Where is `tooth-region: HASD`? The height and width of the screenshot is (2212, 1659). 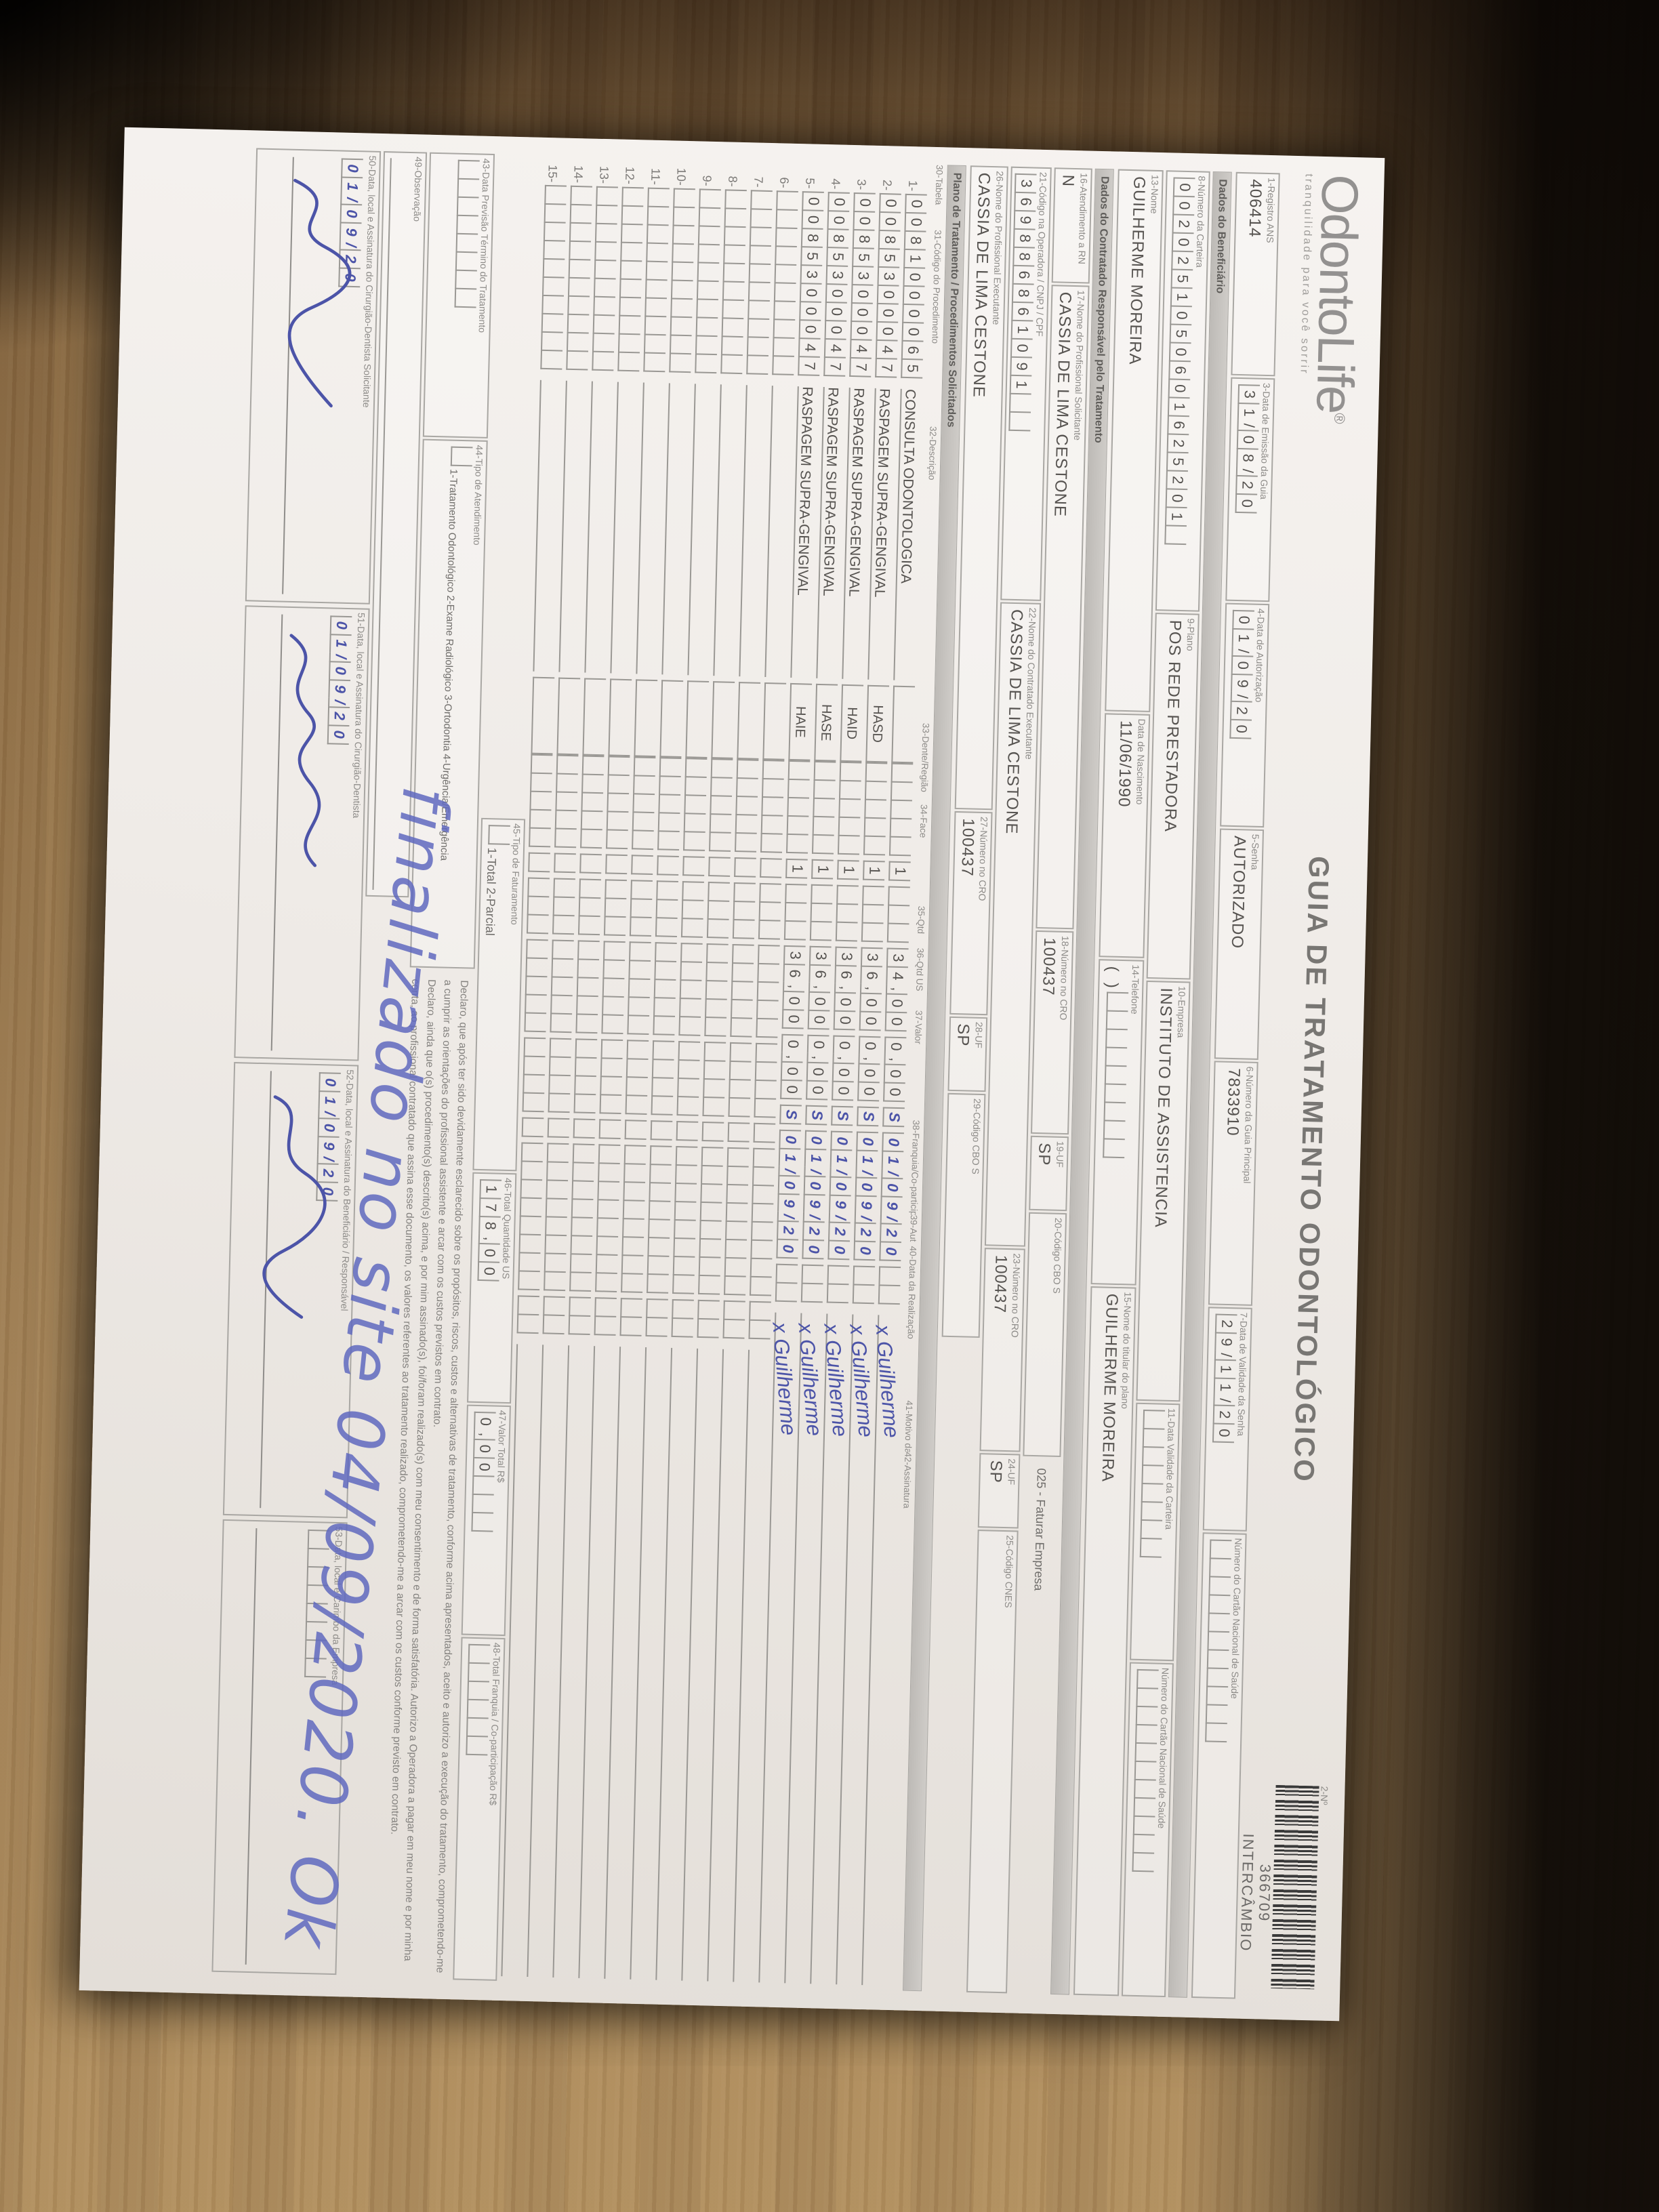
tooth-region: HASD is located at coordinates (878, 724).